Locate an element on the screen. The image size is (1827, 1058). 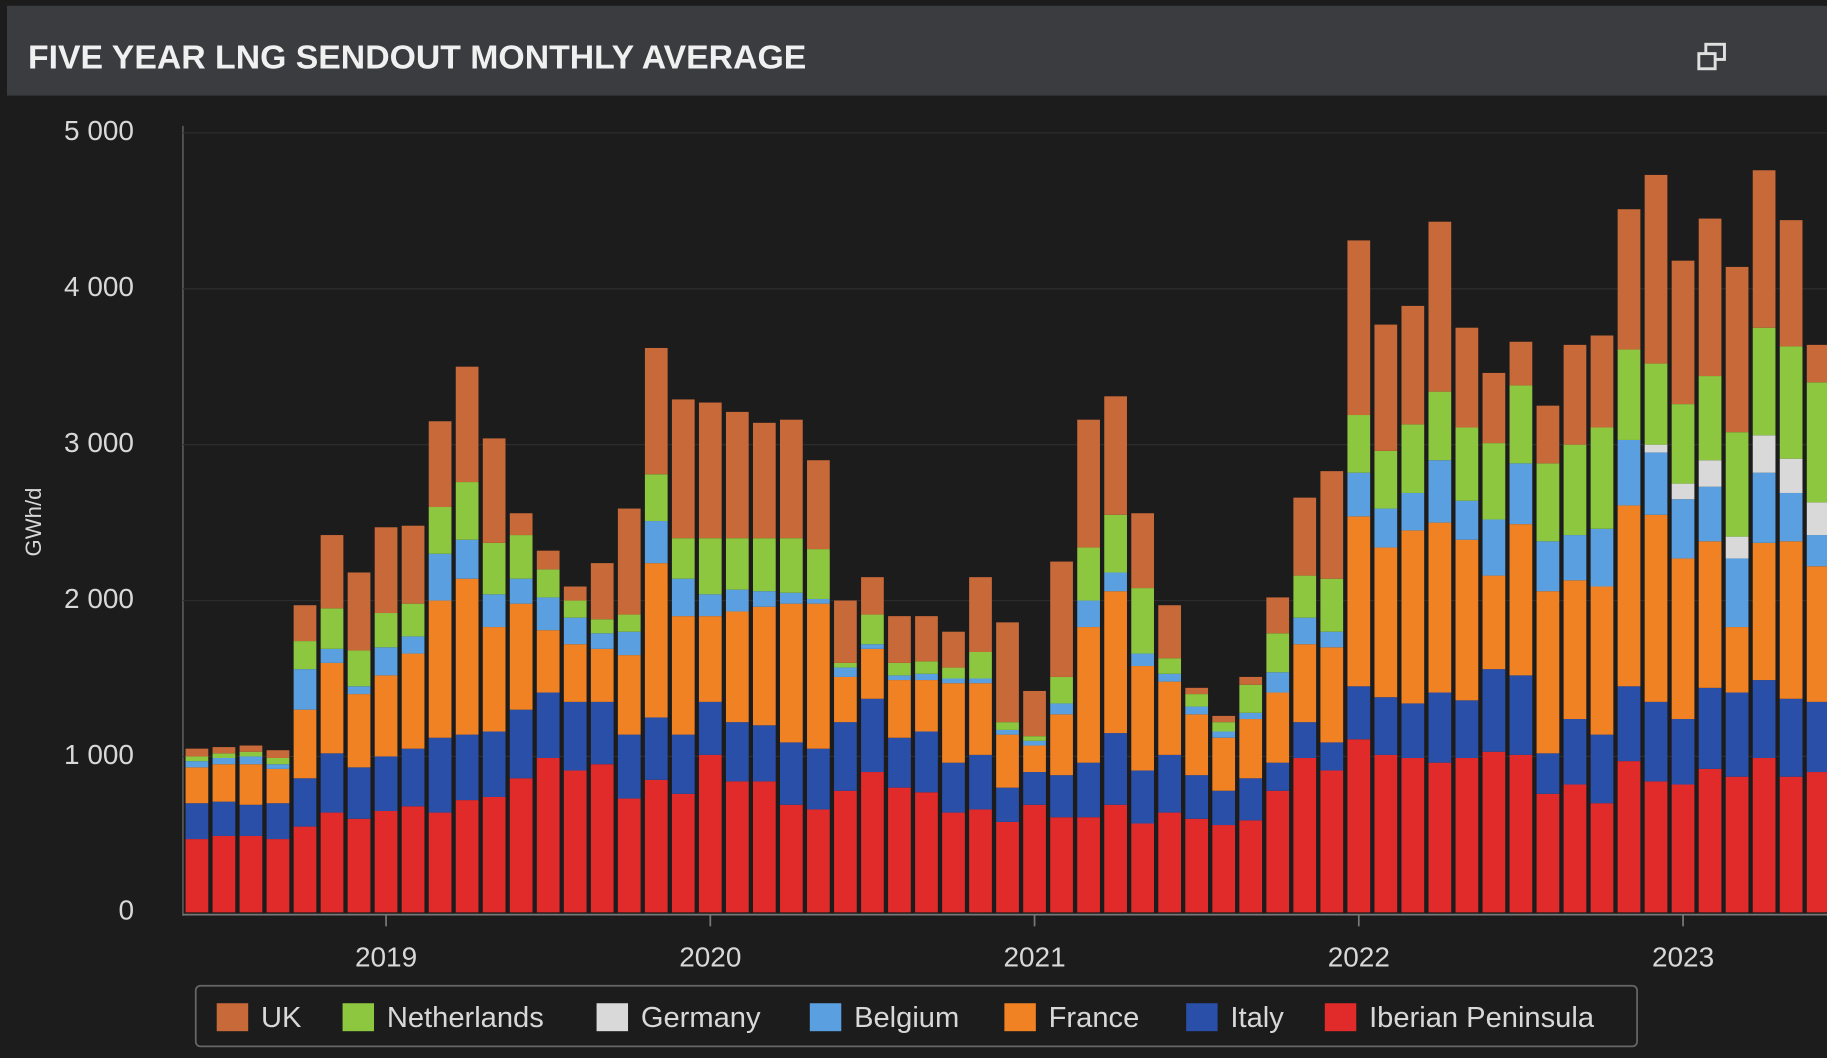
y-tick-label: 1 000 is located at coordinates (99, 754).